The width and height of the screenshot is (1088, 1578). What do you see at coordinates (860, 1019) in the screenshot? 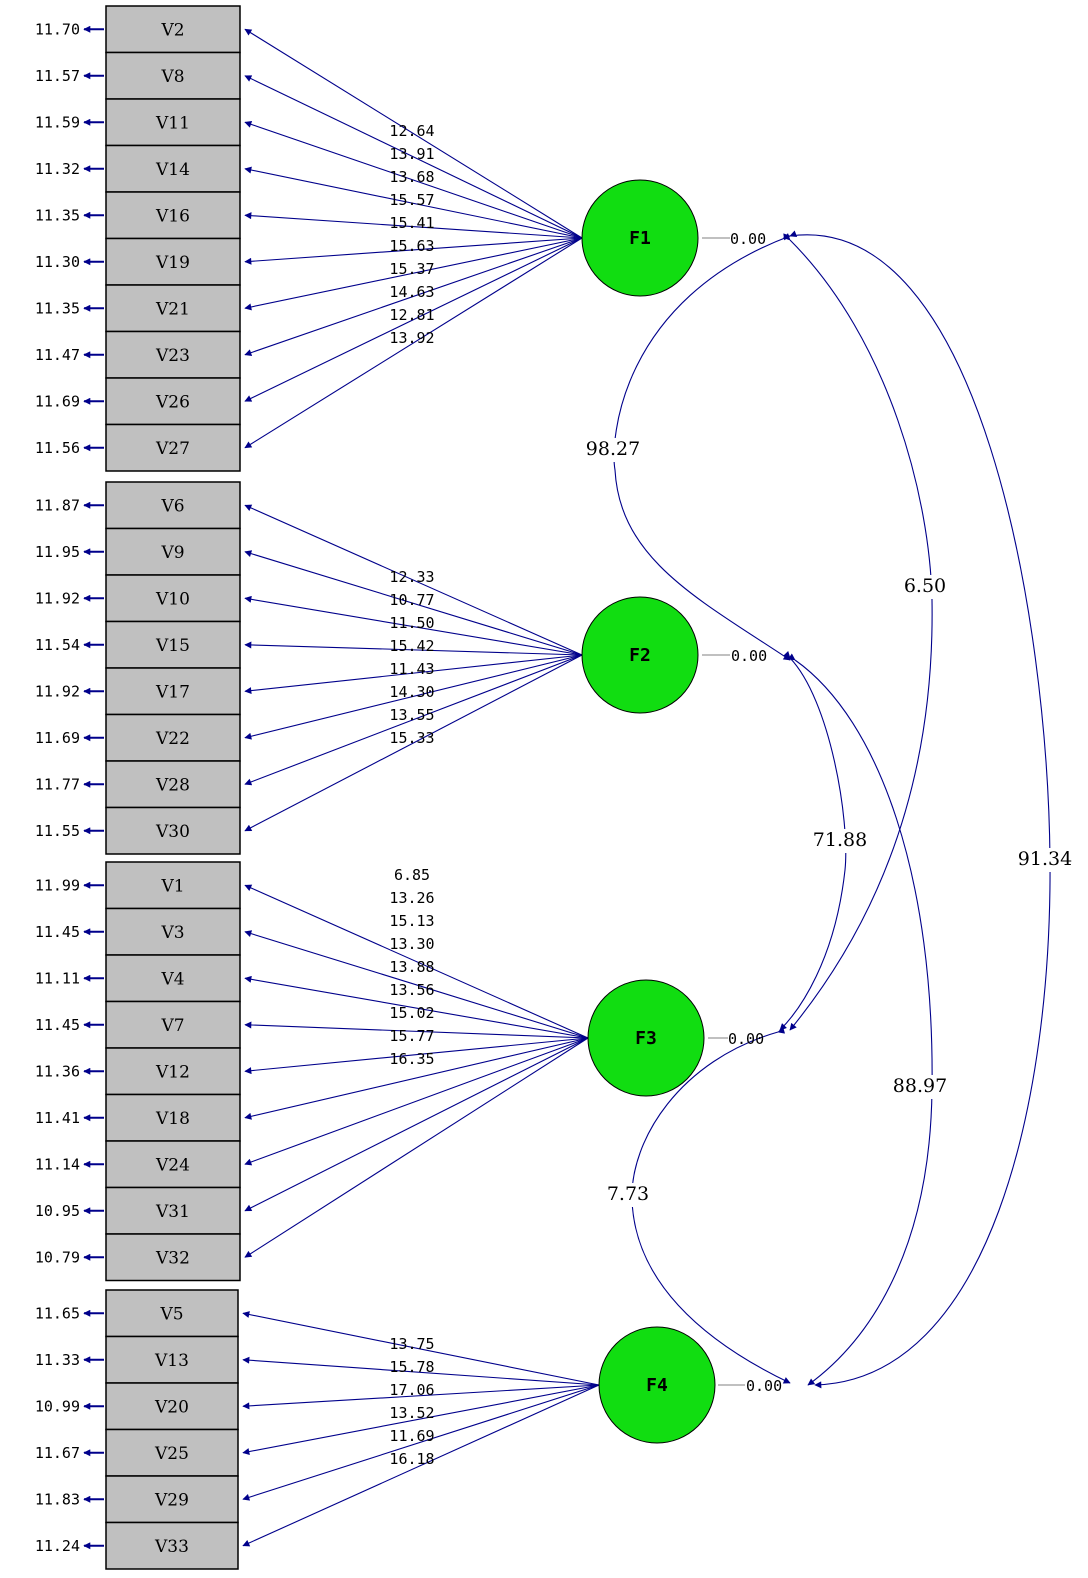
I see `covariance-curve` at bounding box center [860, 1019].